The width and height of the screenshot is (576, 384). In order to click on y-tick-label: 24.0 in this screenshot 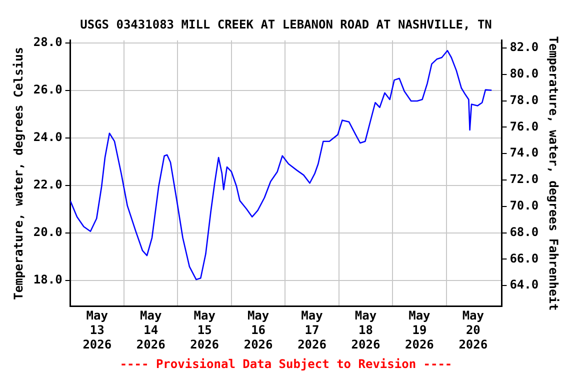, I will do `click(47, 137)`.